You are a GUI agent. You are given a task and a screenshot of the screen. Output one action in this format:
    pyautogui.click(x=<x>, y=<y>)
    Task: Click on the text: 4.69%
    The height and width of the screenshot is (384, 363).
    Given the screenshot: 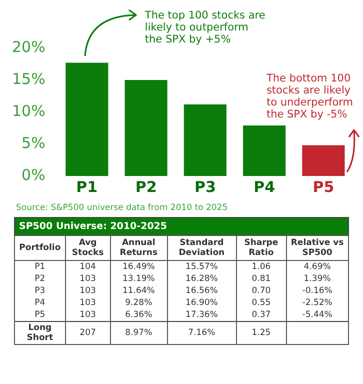 What is the action you would take?
    pyautogui.click(x=317, y=266)
    